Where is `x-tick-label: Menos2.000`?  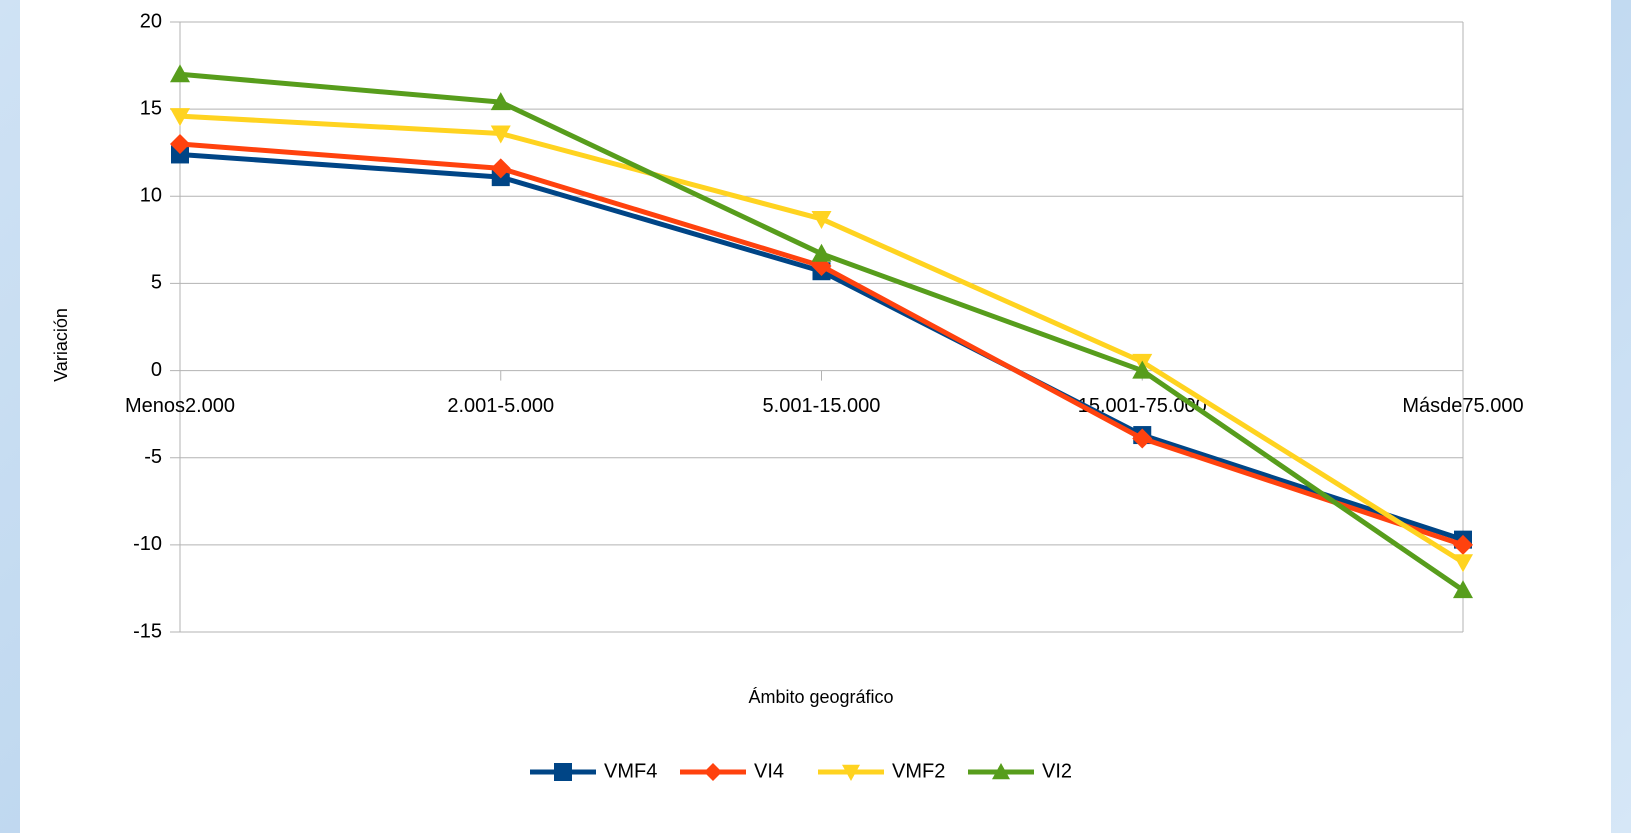 x-tick-label: Menos2.000 is located at coordinates (180, 406).